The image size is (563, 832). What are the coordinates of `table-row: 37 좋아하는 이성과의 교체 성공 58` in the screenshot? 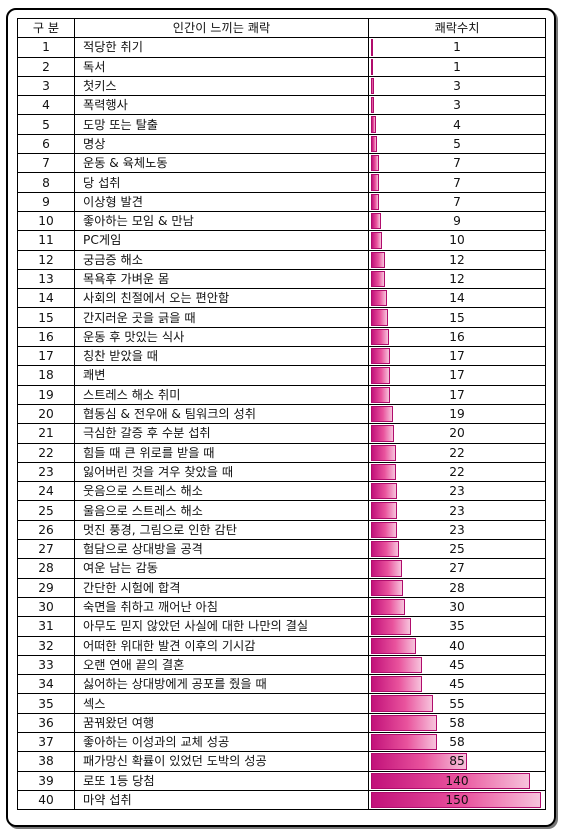 It's located at (281, 742).